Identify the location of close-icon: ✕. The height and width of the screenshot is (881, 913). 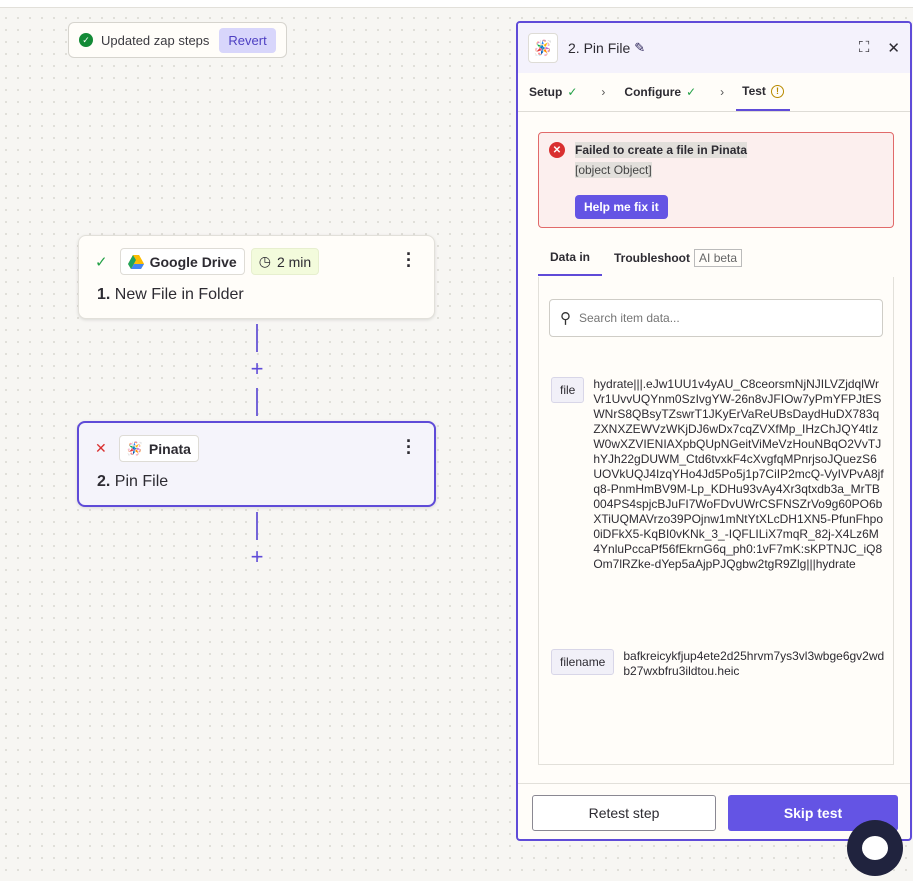
(893, 48).